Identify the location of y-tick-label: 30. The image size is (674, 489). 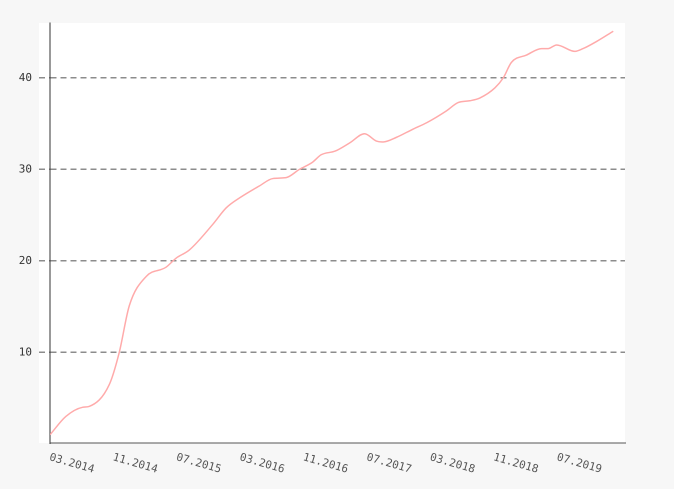
(25, 169).